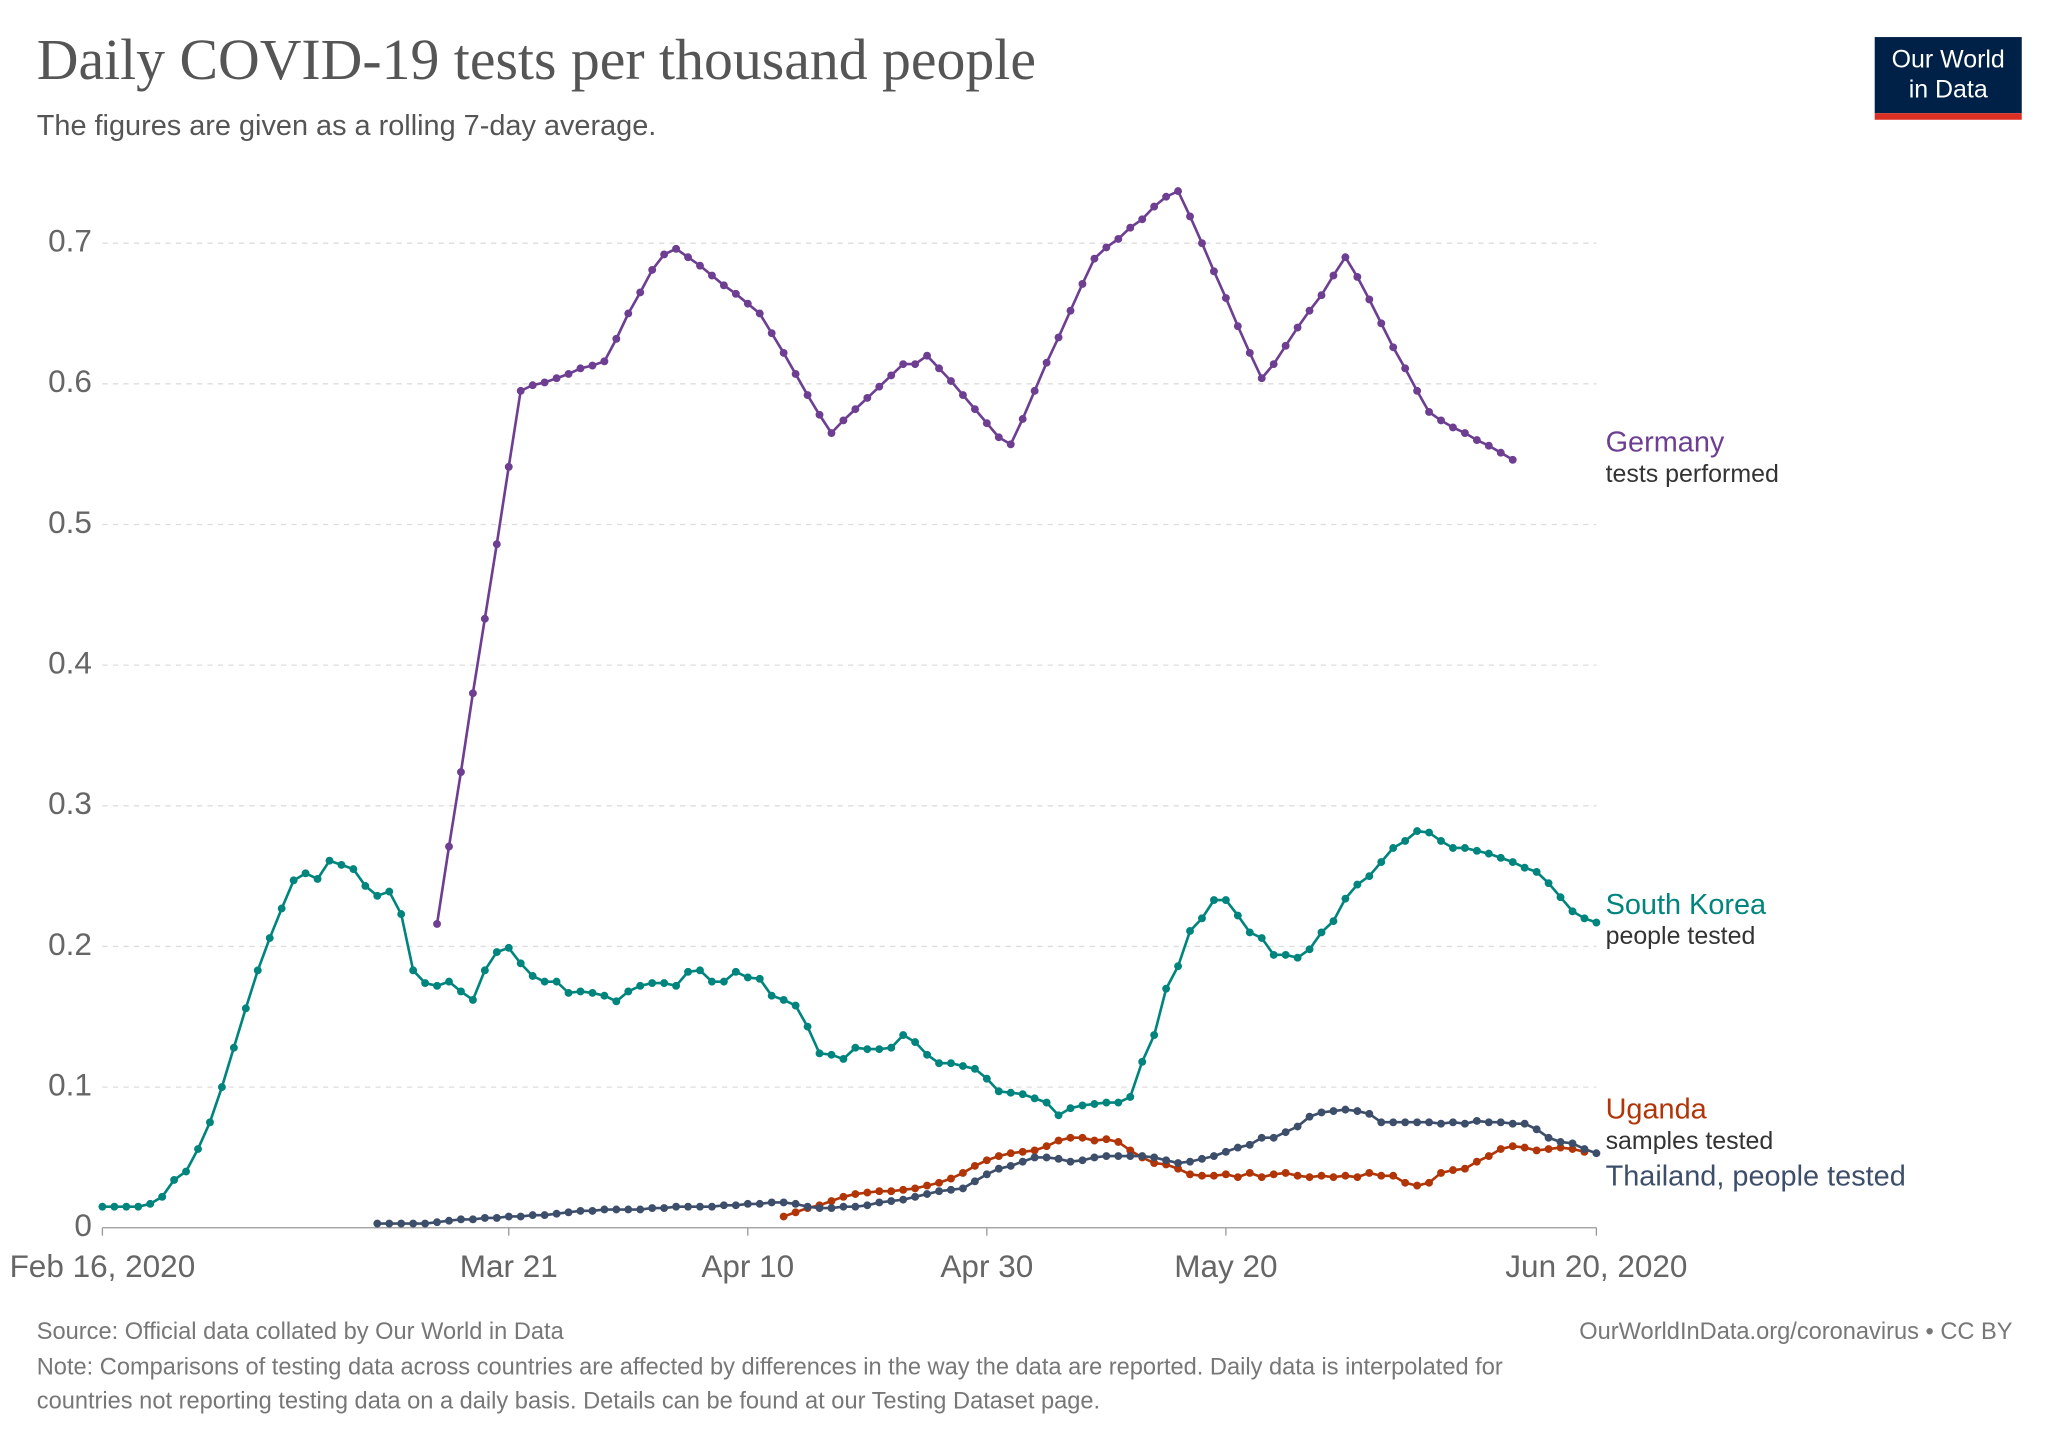  I want to click on x-tick-label: Mar 21, so click(509, 1266).